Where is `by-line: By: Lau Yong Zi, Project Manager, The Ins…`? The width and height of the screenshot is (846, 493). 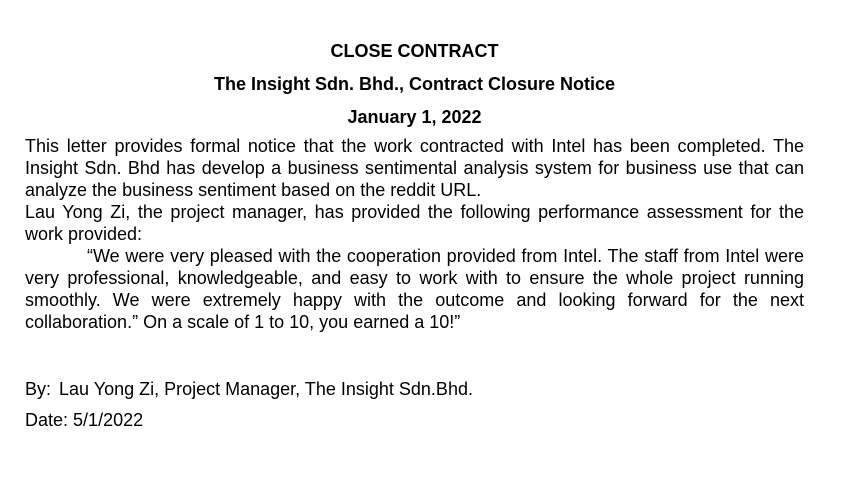
by-line: By: Lau Yong Zi, Project Manager, The Ins… is located at coordinates (414, 389).